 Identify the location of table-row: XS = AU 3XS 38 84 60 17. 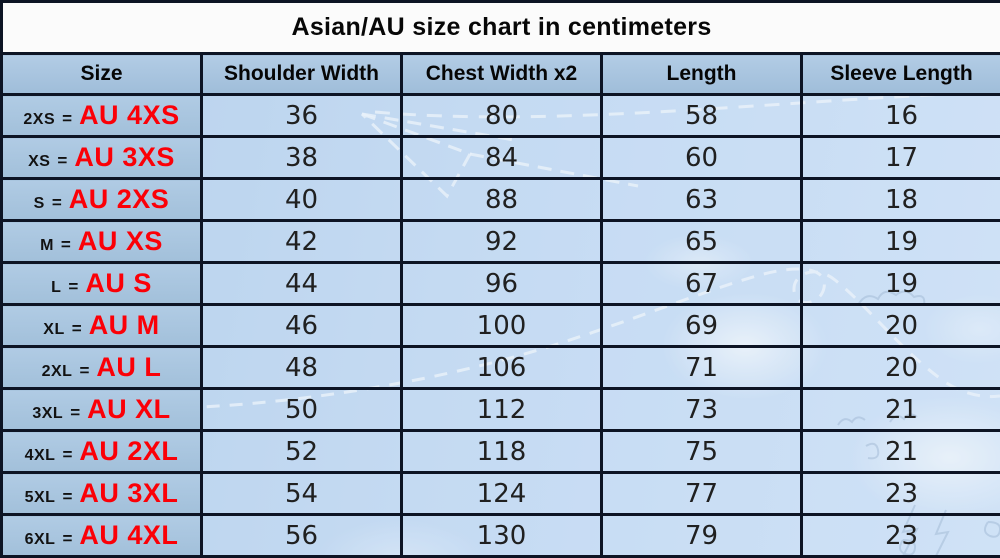
(500, 157).